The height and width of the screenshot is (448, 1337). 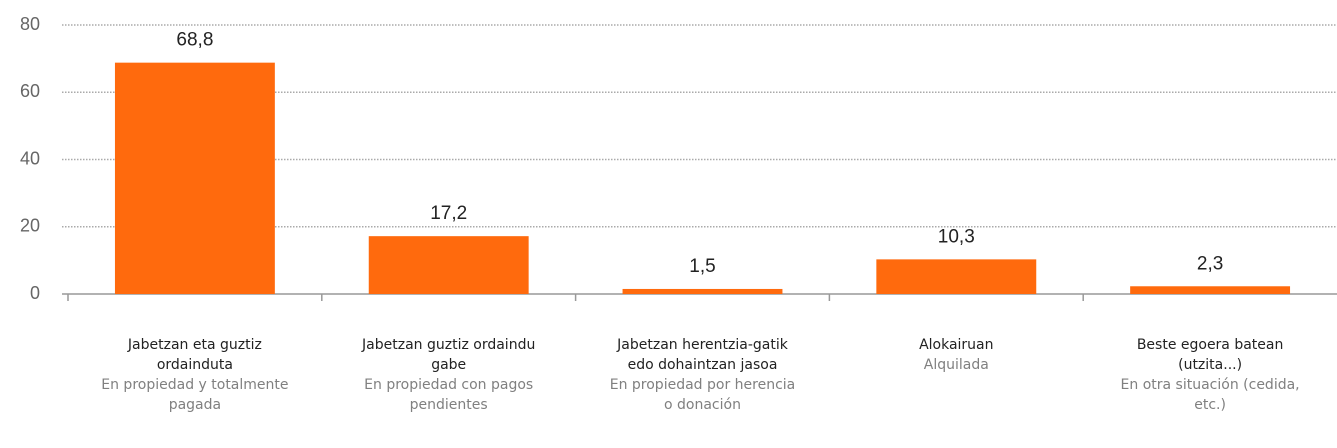 I want to click on y-tick-label: 80, so click(x=30, y=24).